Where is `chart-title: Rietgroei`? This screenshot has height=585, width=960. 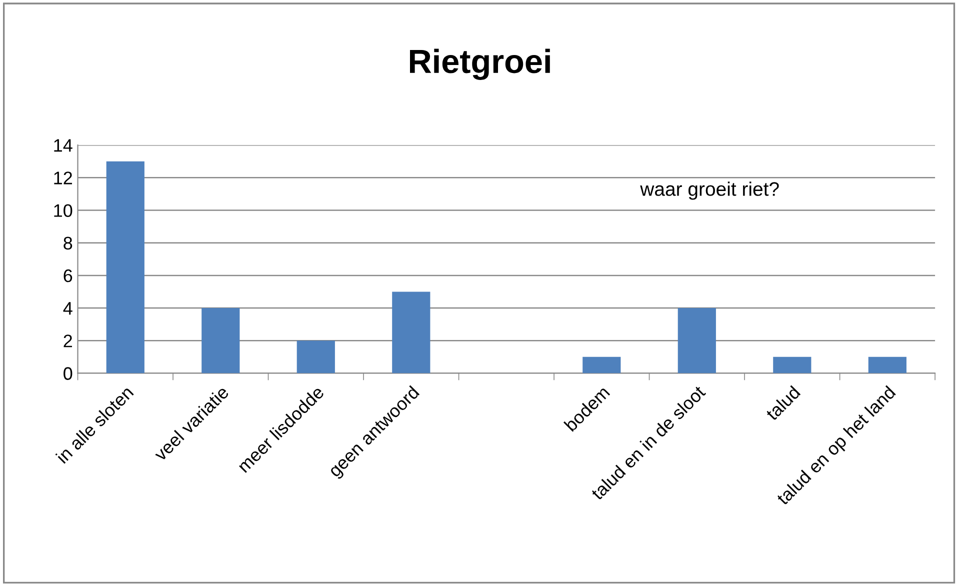 chart-title: Rietgroei is located at coordinates (480, 64).